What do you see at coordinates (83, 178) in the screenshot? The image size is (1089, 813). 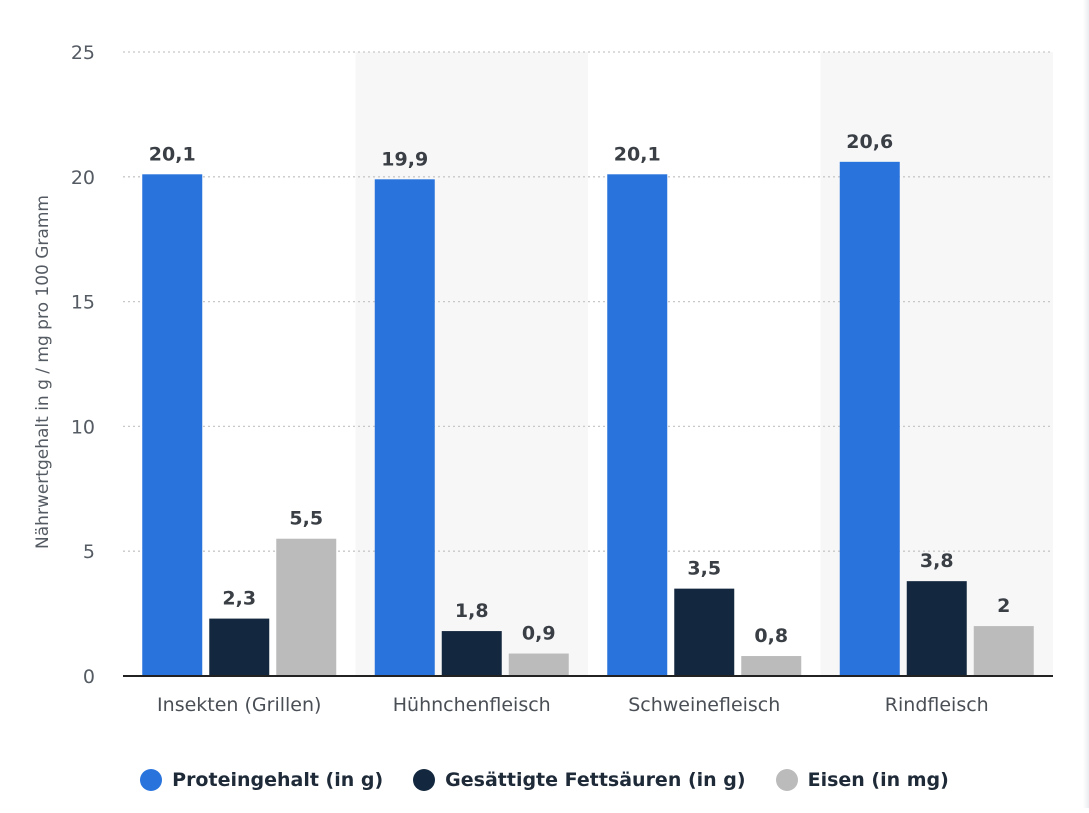 I see `y-tick-label: 20` at bounding box center [83, 178].